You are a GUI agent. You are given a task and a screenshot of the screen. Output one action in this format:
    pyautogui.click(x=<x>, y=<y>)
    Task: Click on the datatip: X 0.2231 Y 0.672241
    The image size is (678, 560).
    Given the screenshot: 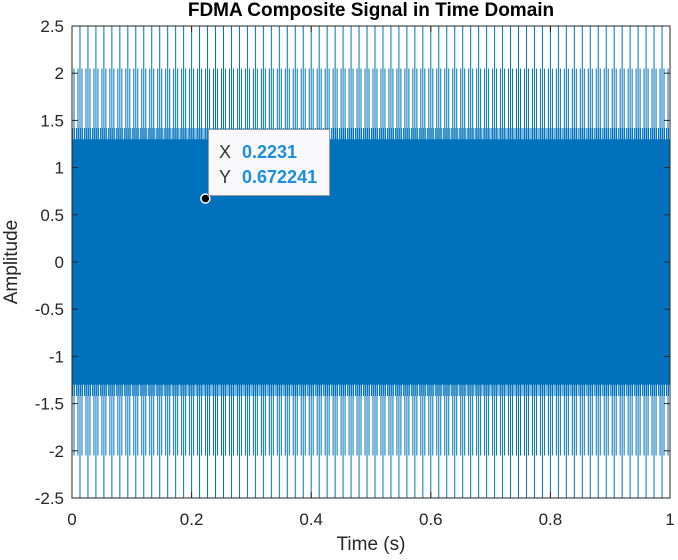 What is the action you would take?
    pyautogui.click(x=269, y=162)
    